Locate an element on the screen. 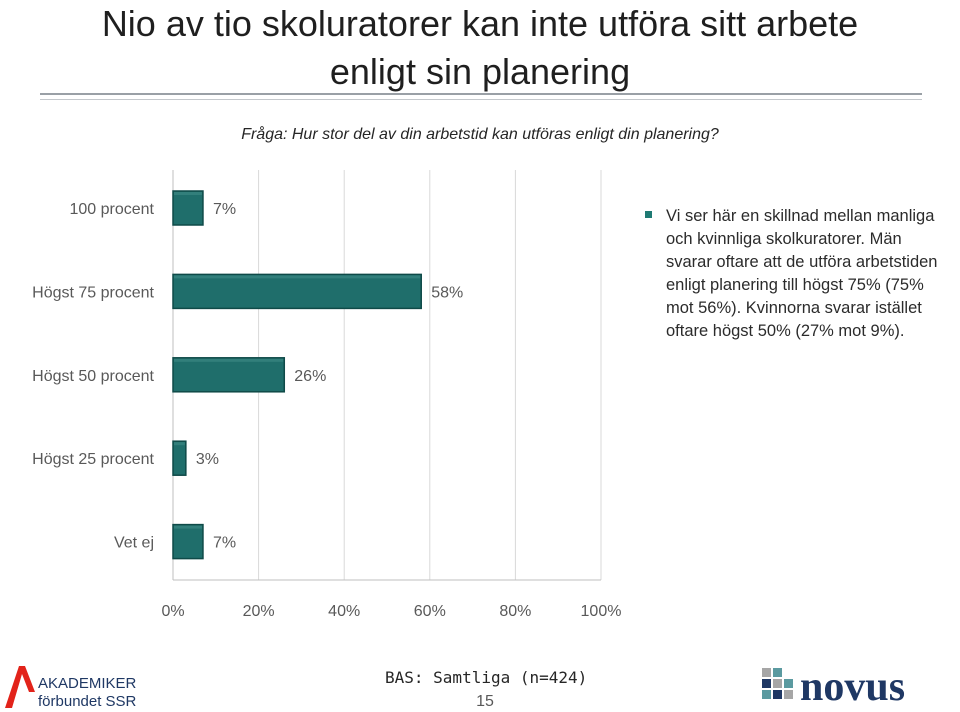 The image size is (960, 712). data-label: 58% is located at coordinates (447, 292).